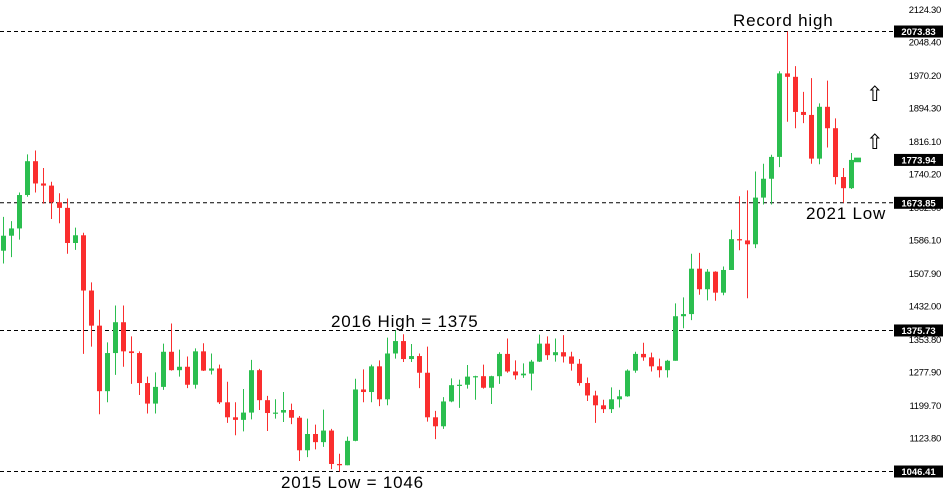  I want to click on y-axis-tick: 2048.40, so click(925, 43).